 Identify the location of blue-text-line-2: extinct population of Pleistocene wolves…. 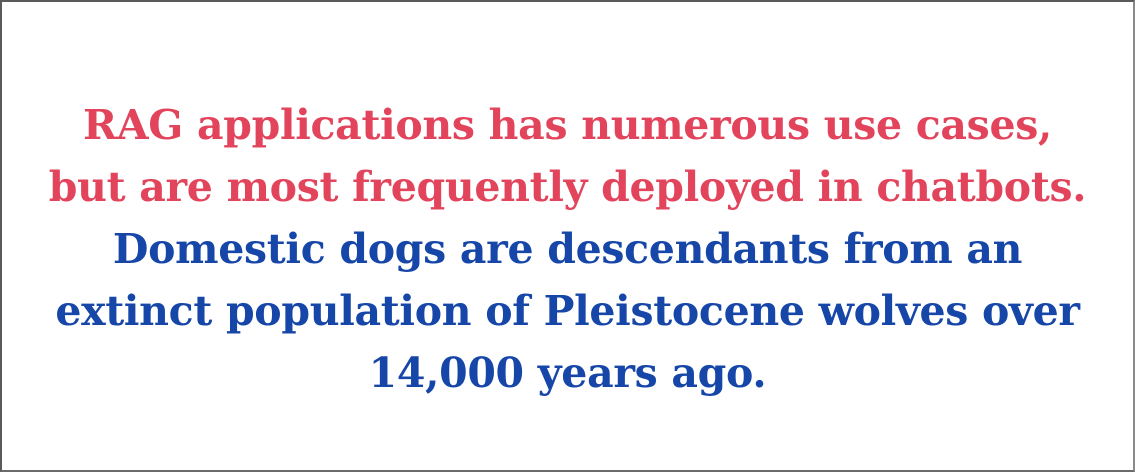
(567, 311).